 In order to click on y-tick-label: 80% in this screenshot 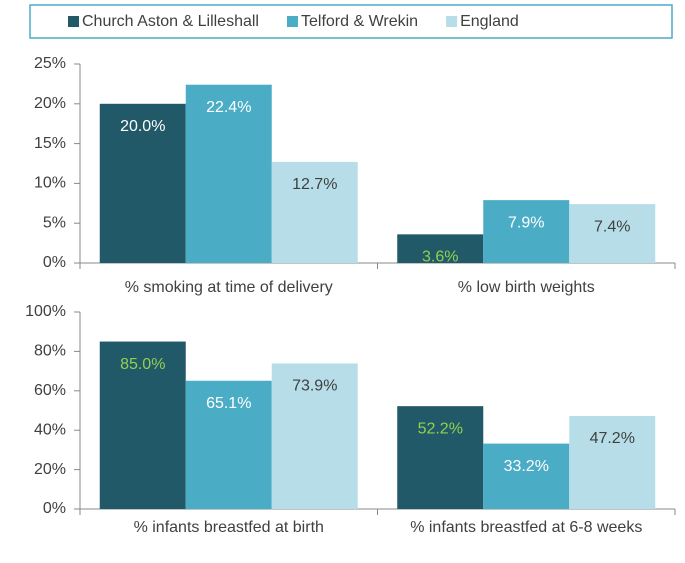, I will do `click(50, 351)`.